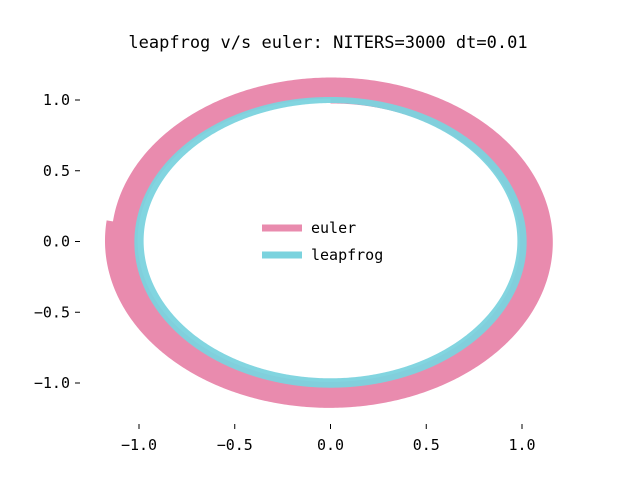 The height and width of the screenshot is (480, 640). Describe the element at coordinates (521, 445) in the screenshot. I see `x-tick-label: 1.0` at that location.